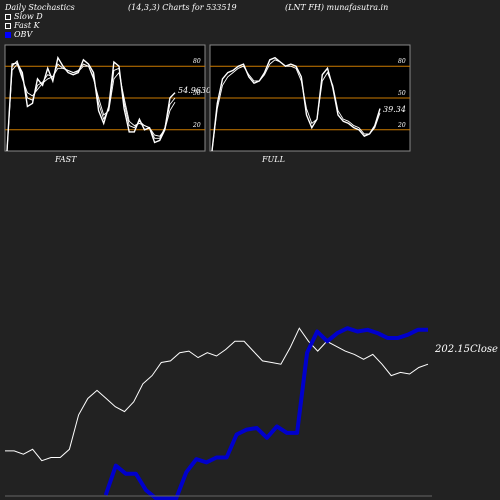  Describe the element at coordinates (182, 7) in the screenshot. I see `header-subtitle: (14,3,3) Charts for 533519` at that location.